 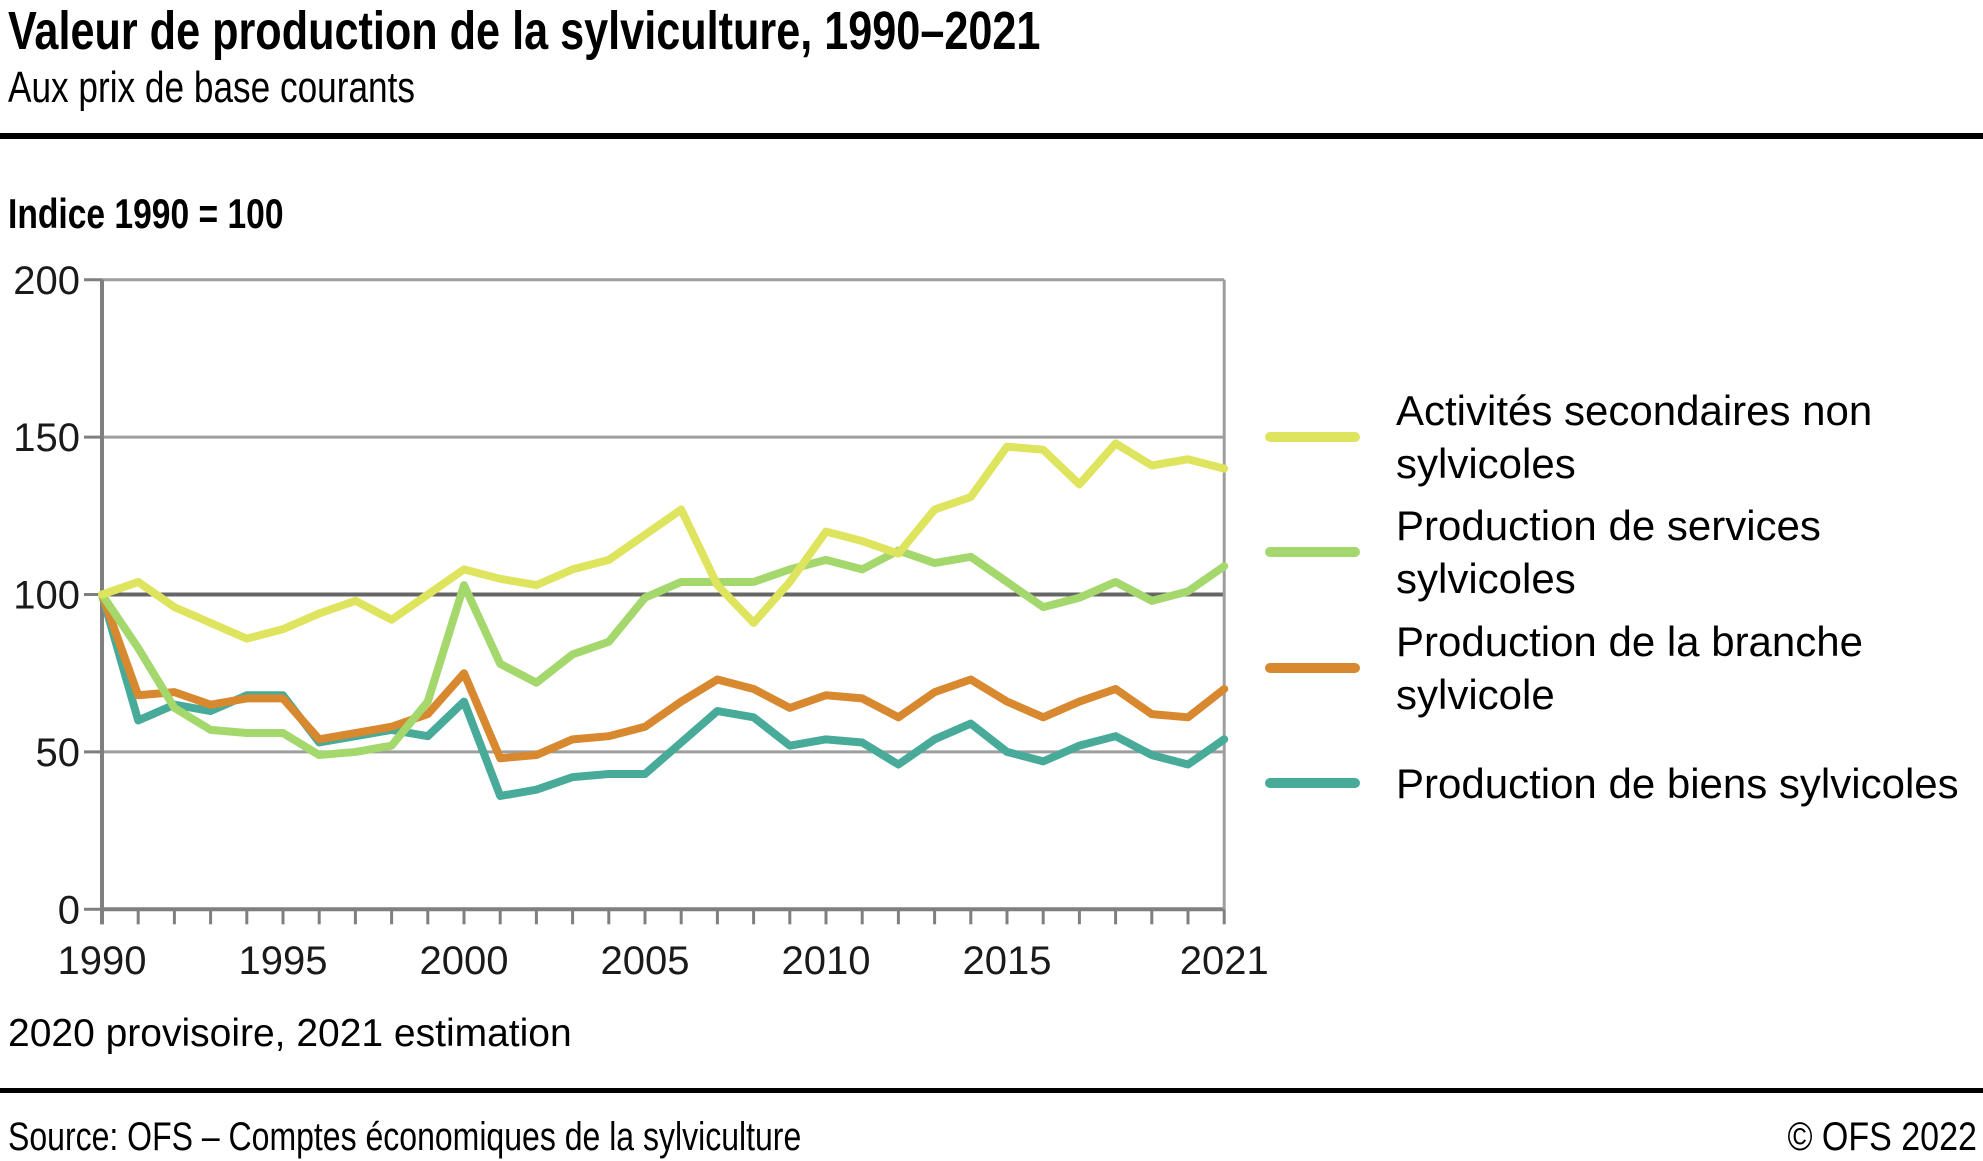 I want to click on header-rule, so click(x=991, y=136).